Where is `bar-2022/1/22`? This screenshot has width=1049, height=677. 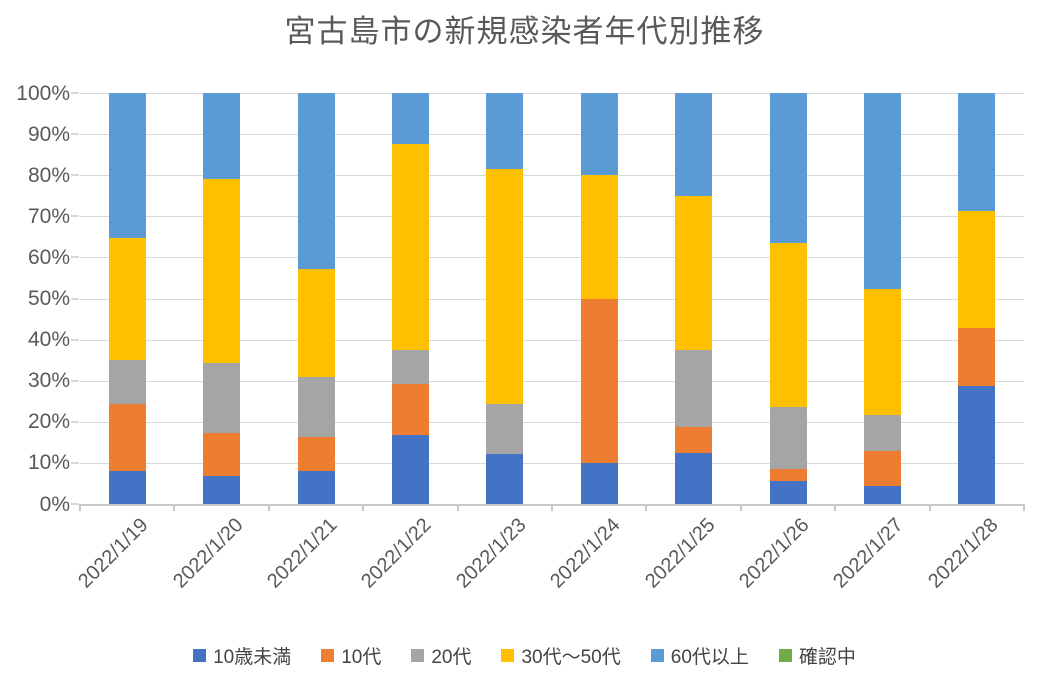
bar-2022/1/22 is located at coordinates (410, 298).